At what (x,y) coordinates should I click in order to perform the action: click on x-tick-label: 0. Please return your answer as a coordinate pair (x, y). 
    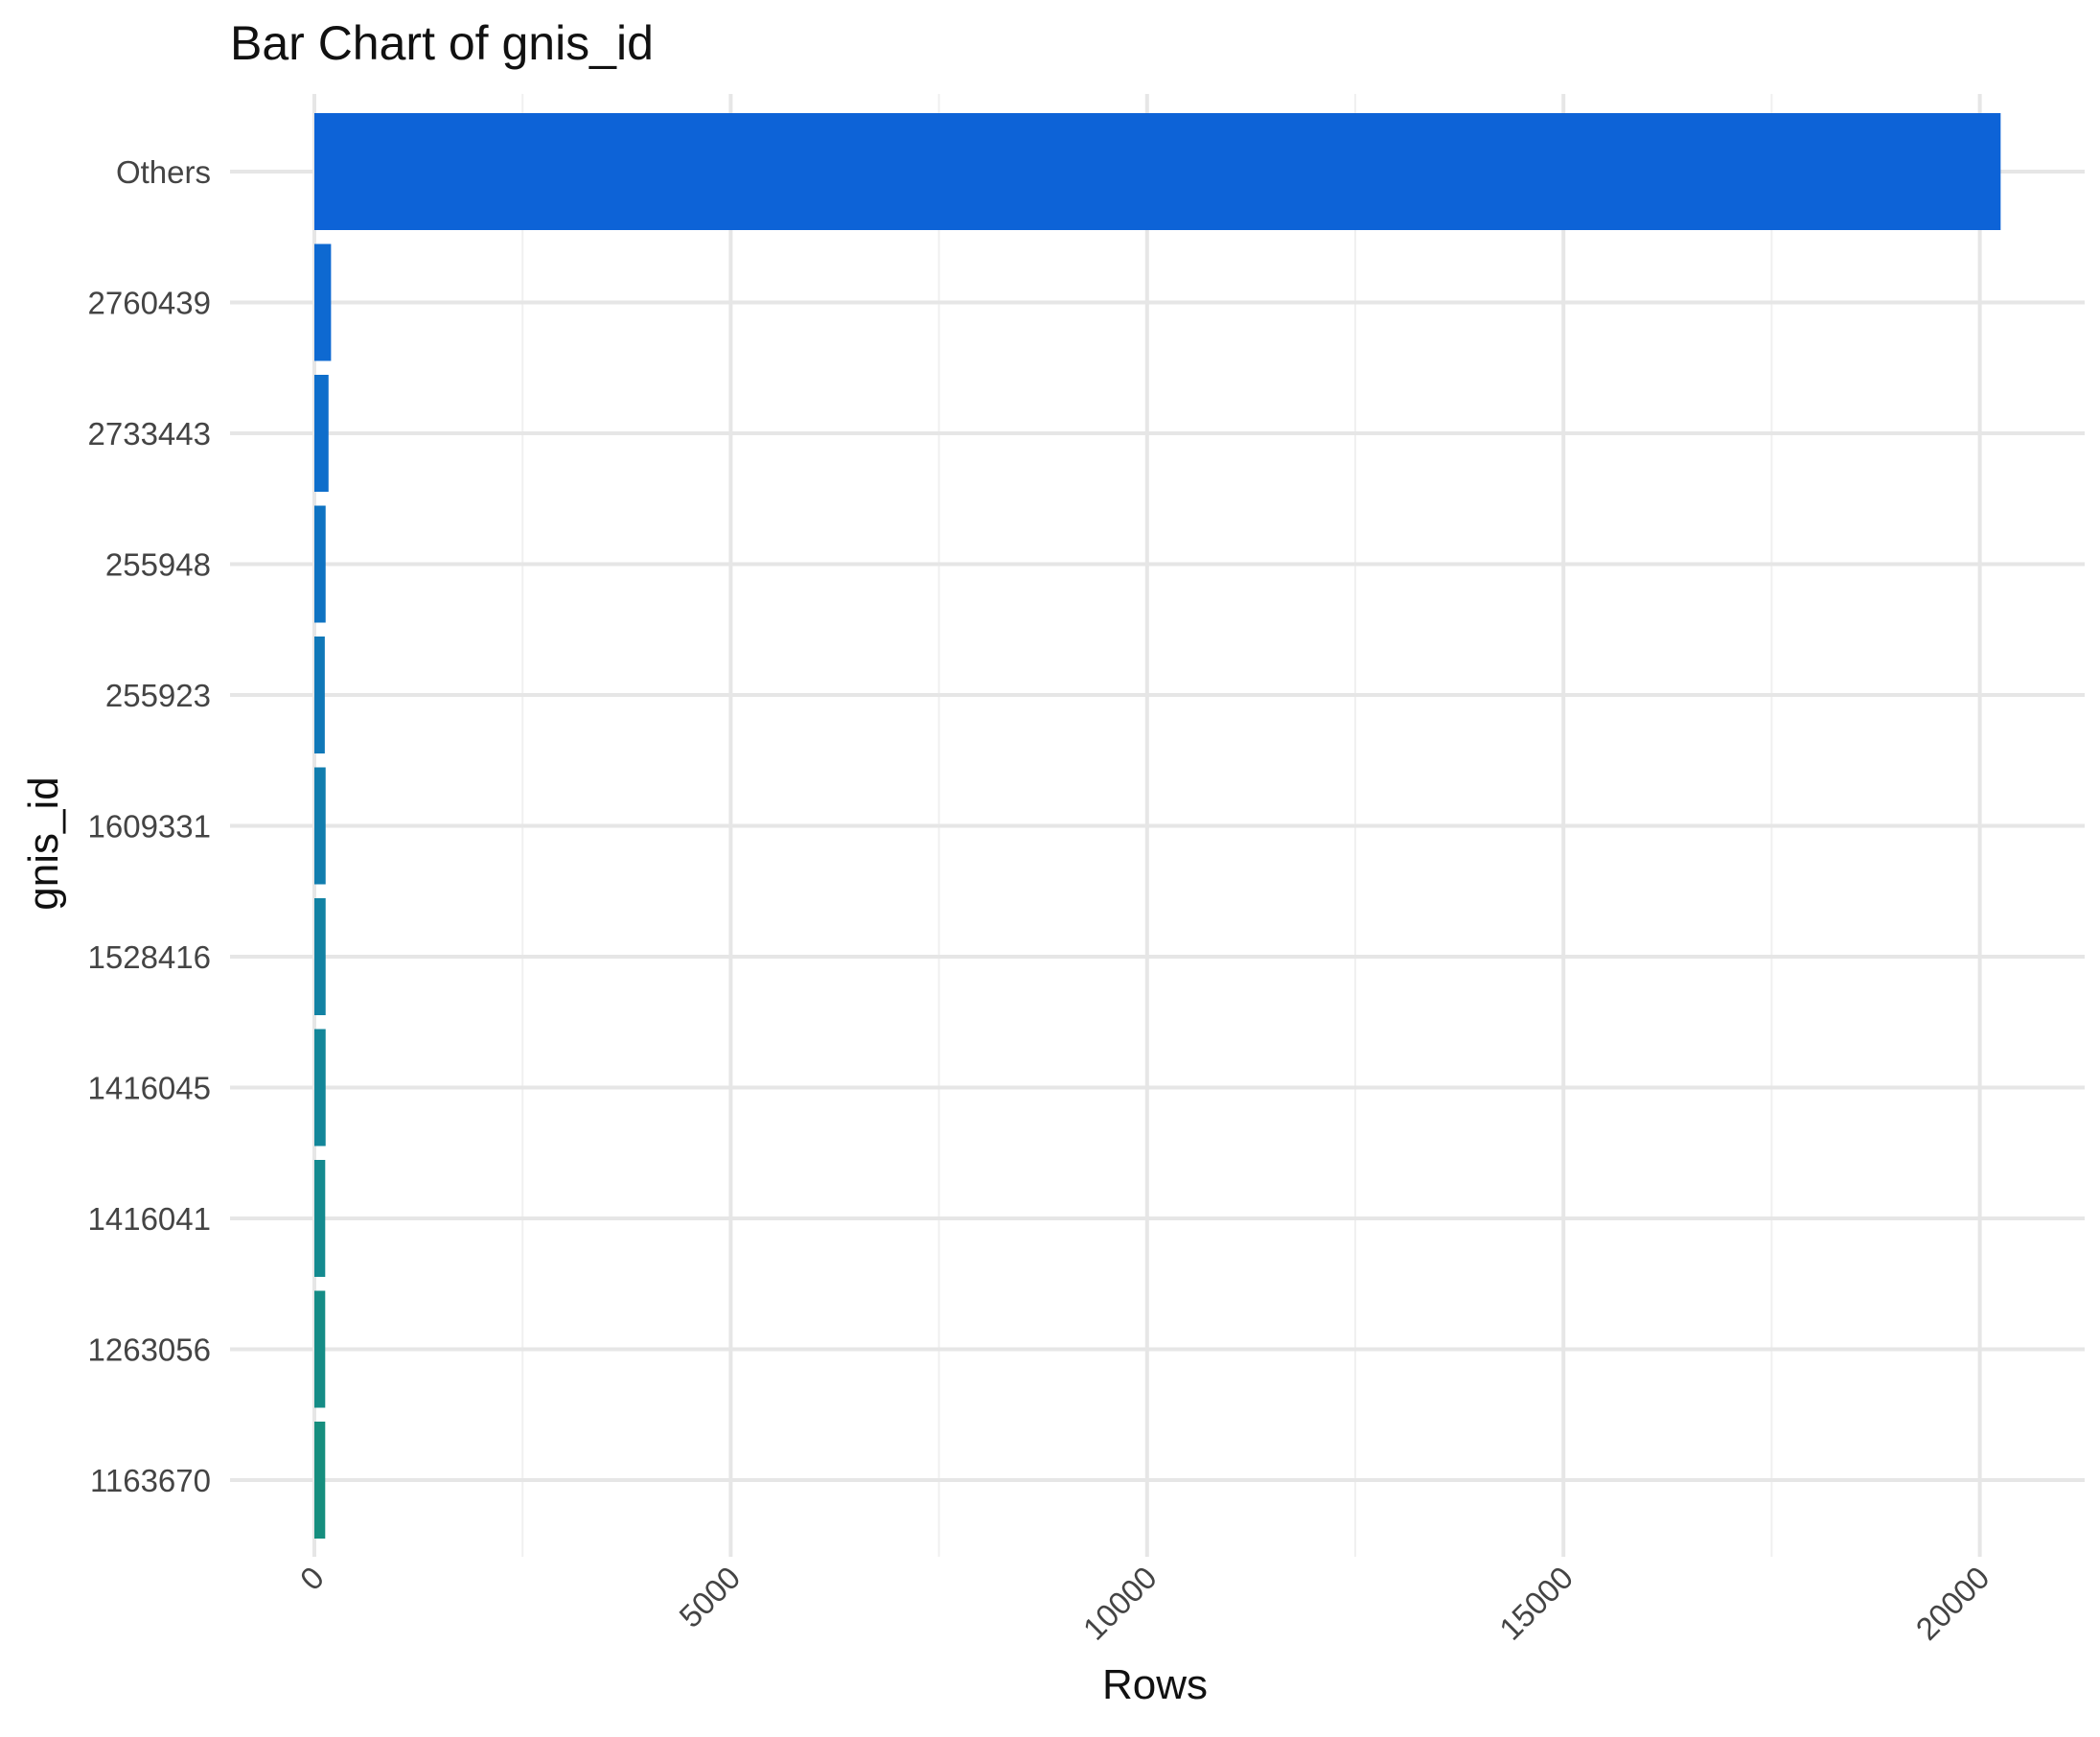
    Looking at the image, I should click on (312, 1578).